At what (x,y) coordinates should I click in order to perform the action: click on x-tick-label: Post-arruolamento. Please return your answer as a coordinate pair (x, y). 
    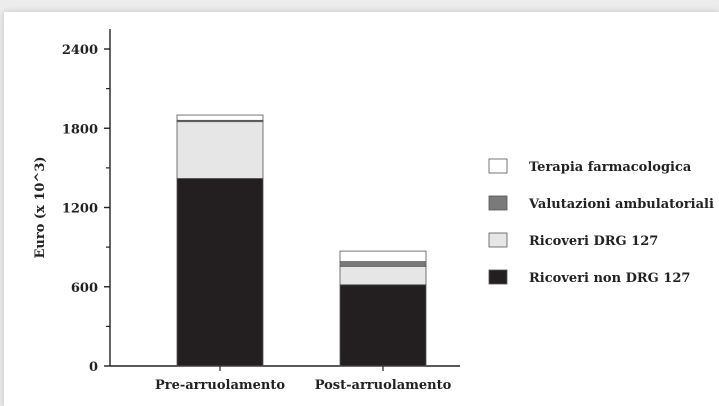
    Looking at the image, I should click on (383, 385).